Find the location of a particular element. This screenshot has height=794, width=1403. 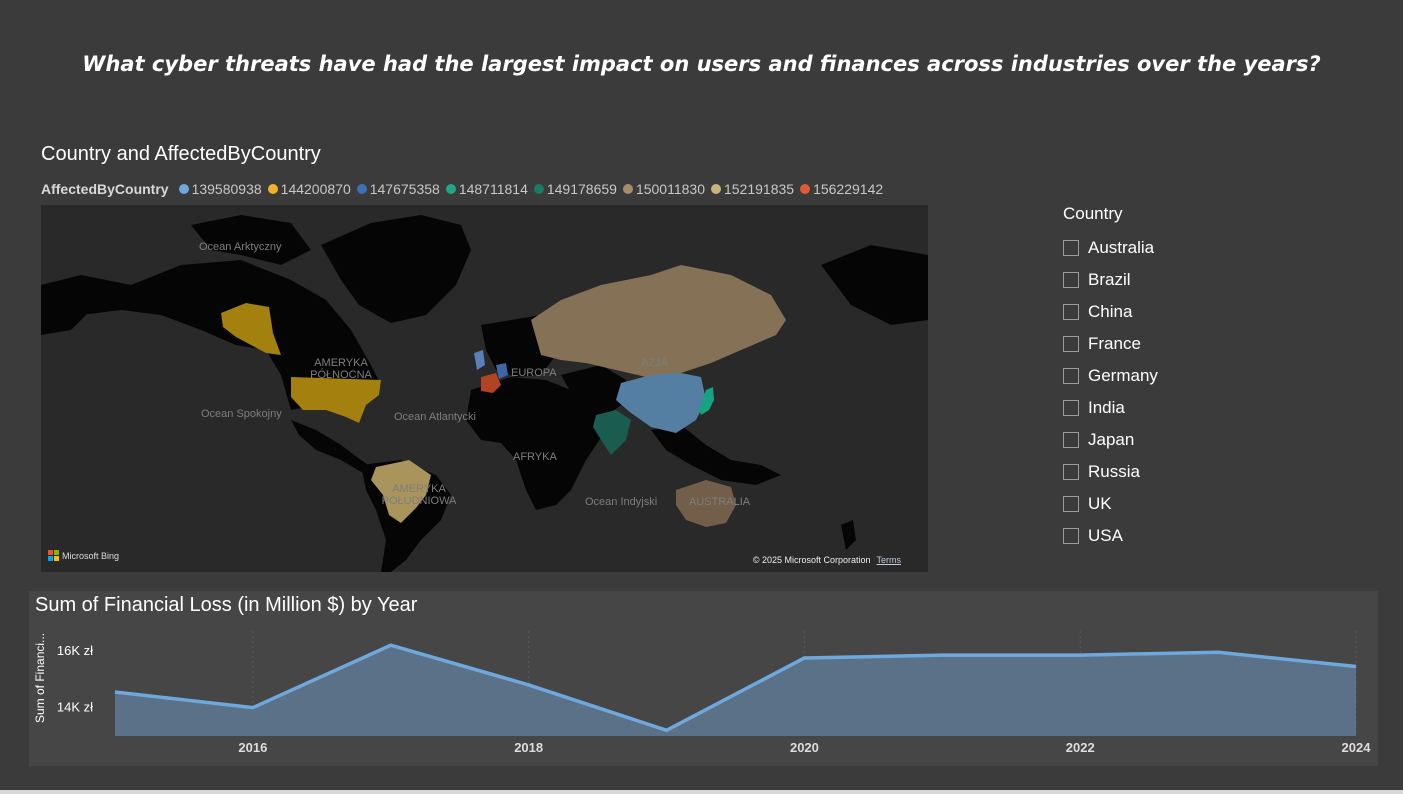

legend-label: 139580938 is located at coordinates (226, 189).